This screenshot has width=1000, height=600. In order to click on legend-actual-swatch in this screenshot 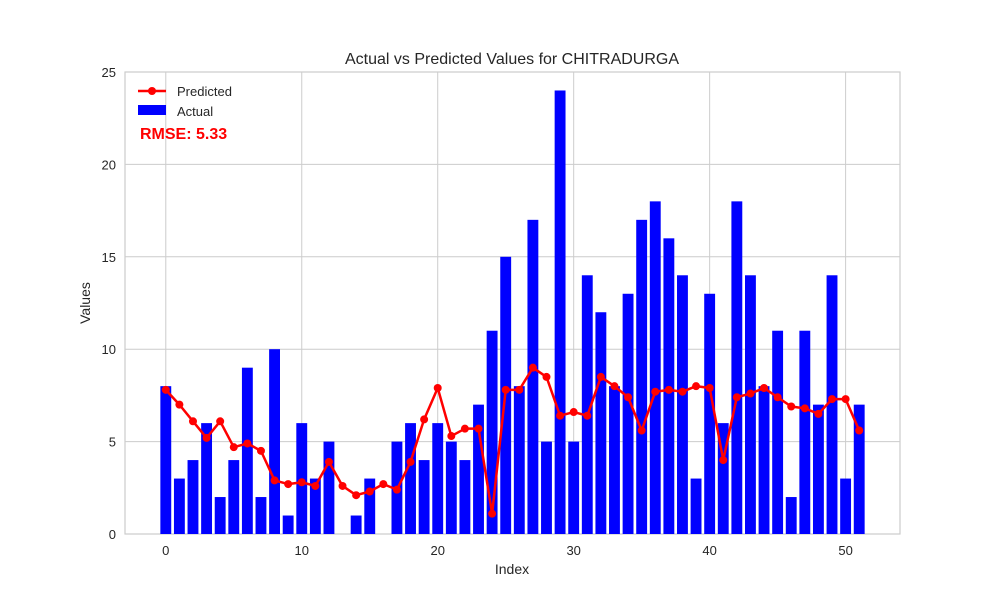, I will do `click(152, 110)`.